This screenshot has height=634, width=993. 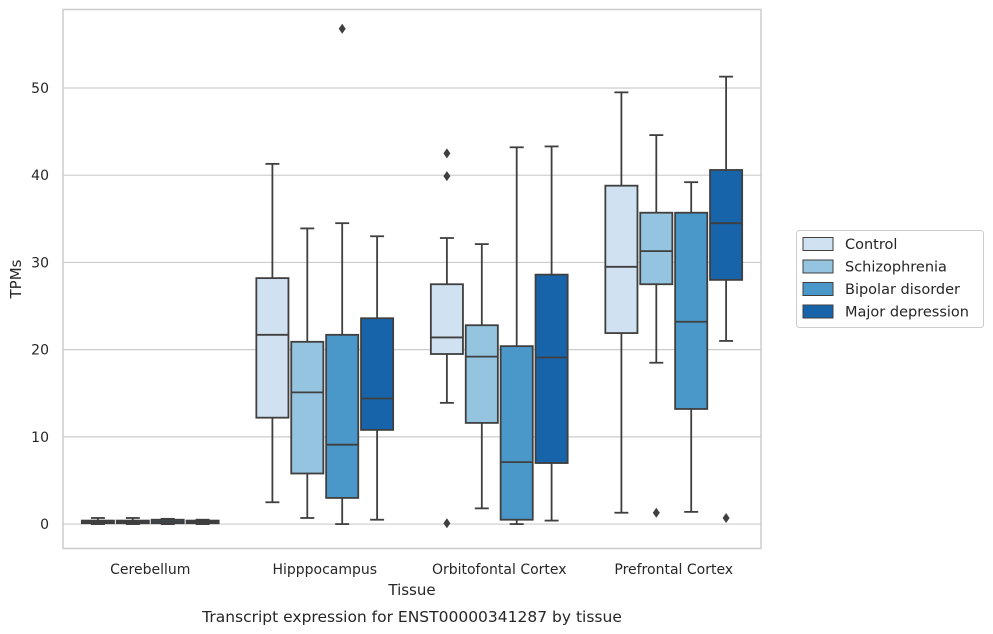 What do you see at coordinates (324, 570) in the screenshot?
I see `x-tick-label: Hipppocampus` at bounding box center [324, 570].